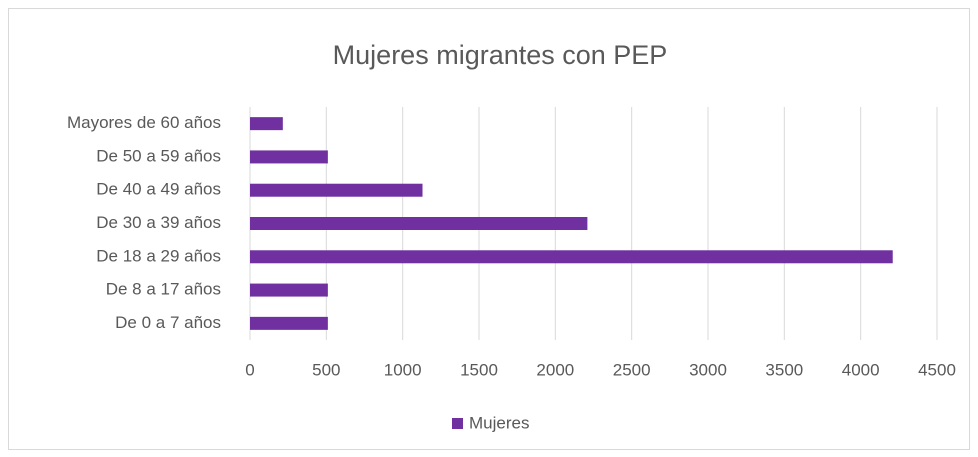 This screenshot has width=978, height=457. Describe the element at coordinates (158, 222) in the screenshot. I see `y-tick-label: De 30 a 39 años` at that location.